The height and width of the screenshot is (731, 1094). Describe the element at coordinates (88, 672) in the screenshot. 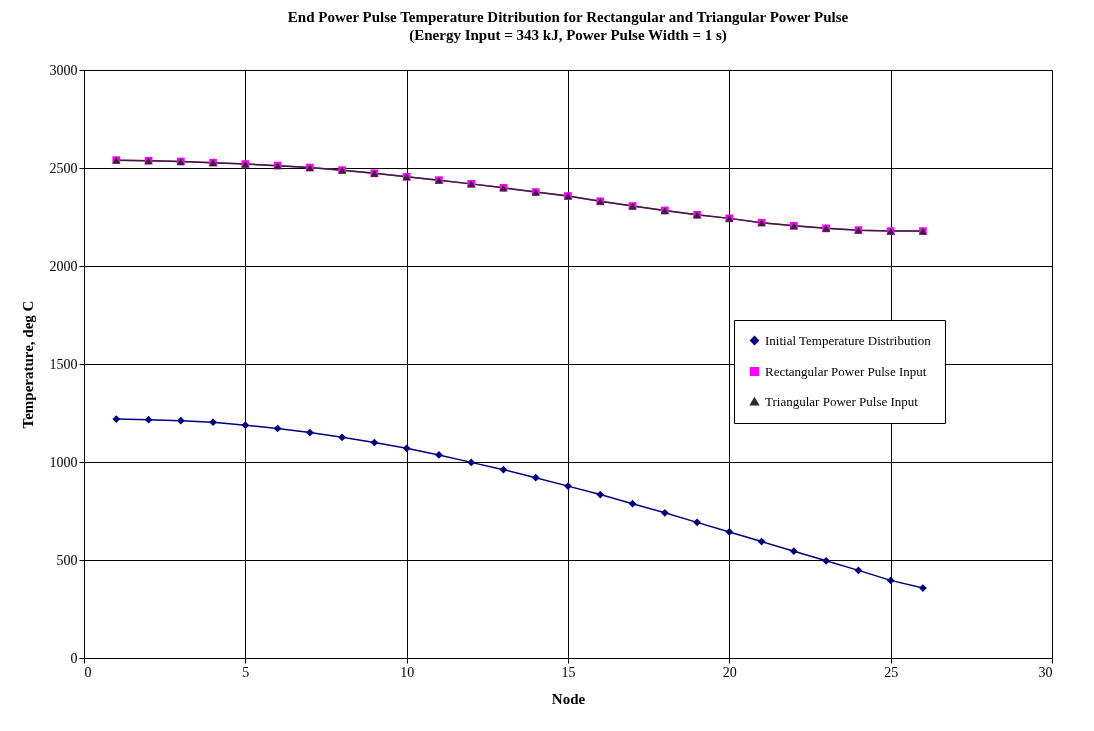

I see `x-tick-label: 0` at that location.